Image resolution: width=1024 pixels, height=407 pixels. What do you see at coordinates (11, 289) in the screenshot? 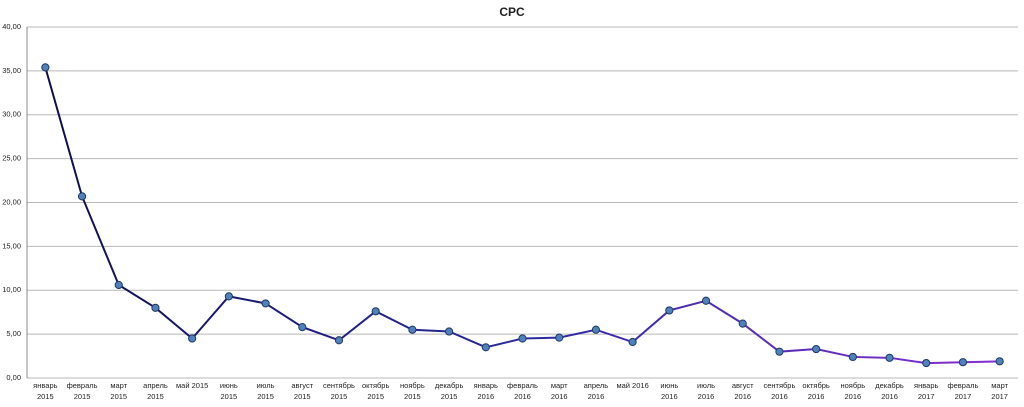
I see `y-tick-label: 10,00` at bounding box center [11, 289].